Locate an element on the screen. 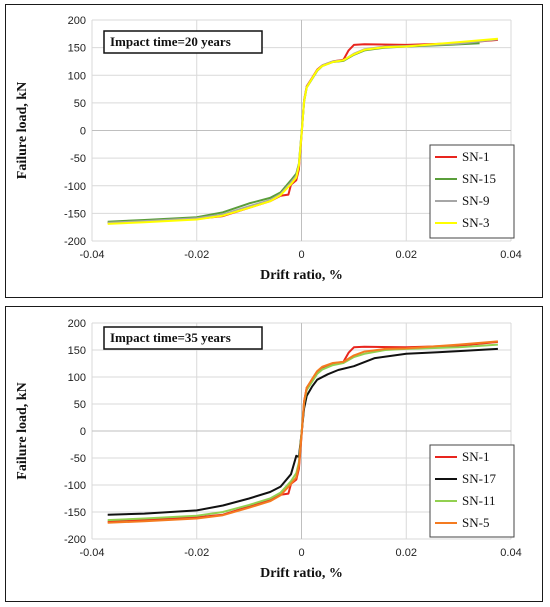 The width and height of the screenshot is (550, 607). legend-label: SN-9 is located at coordinates (475, 200).